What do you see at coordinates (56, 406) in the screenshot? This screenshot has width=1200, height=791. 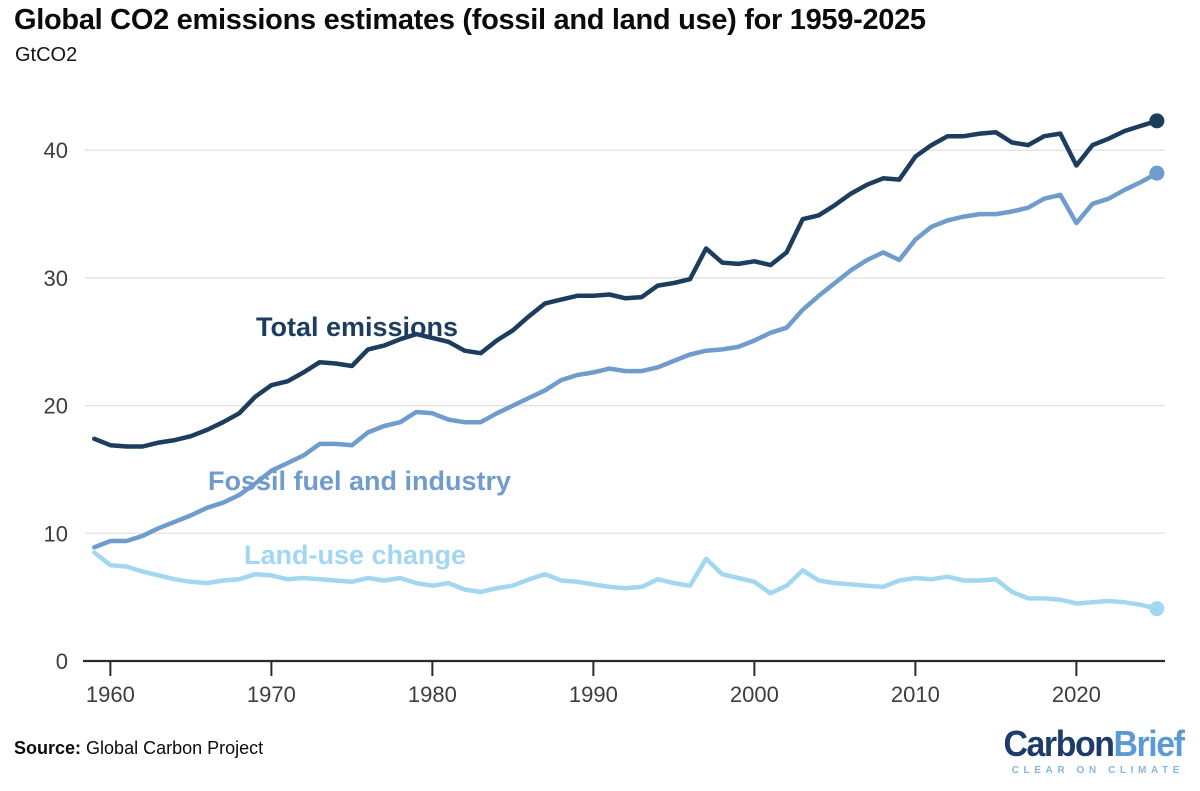 I see `y-tick-label: 20` at bounding box center [56, 406].